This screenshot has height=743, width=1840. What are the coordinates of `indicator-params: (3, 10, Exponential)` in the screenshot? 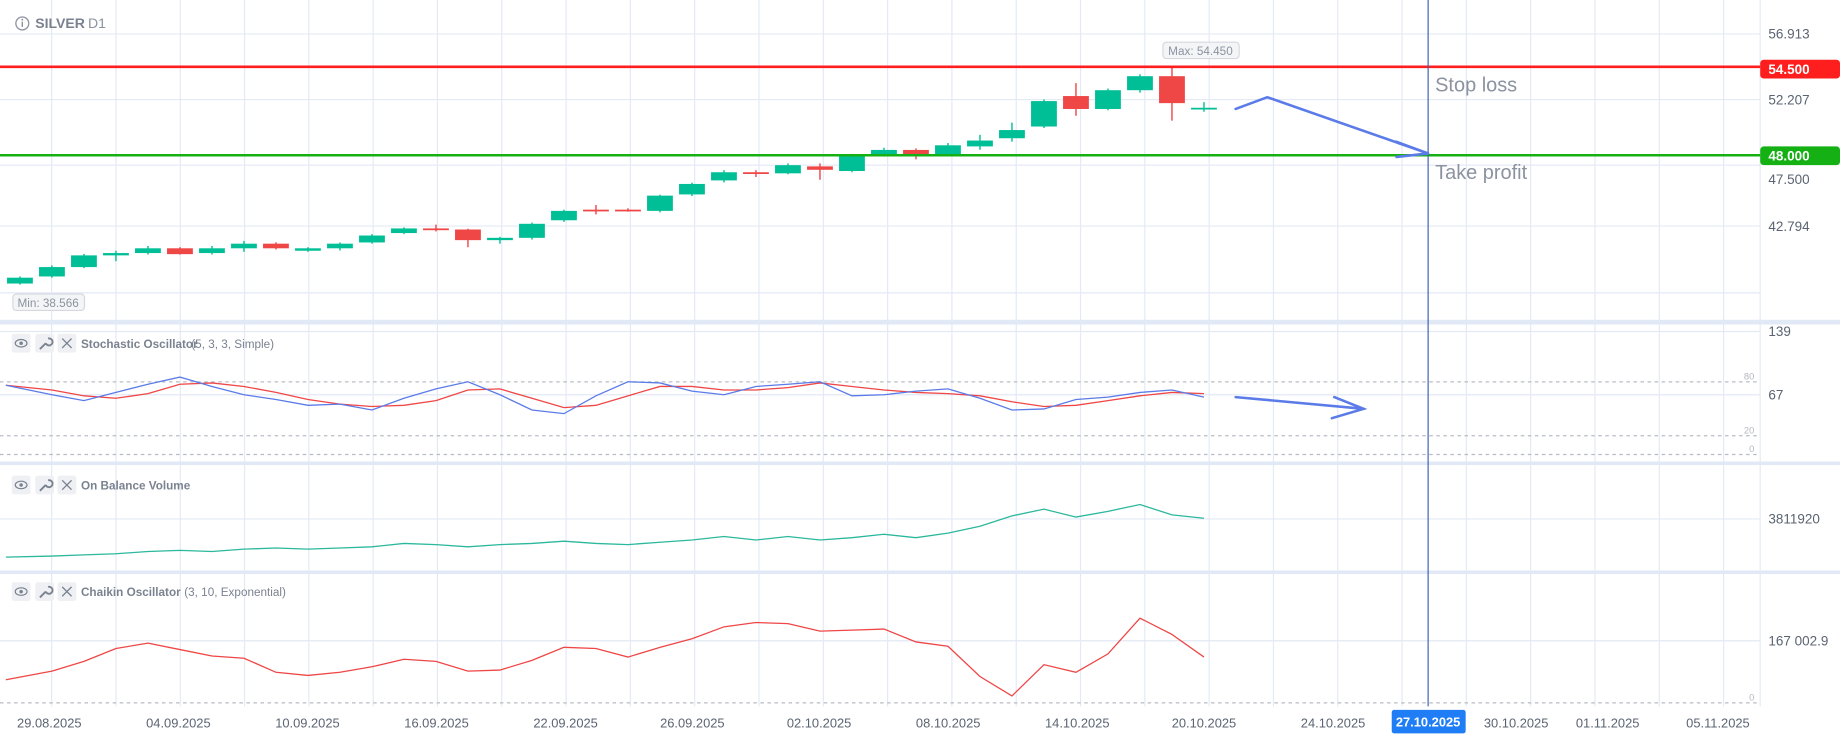 It's located at (235, 592).